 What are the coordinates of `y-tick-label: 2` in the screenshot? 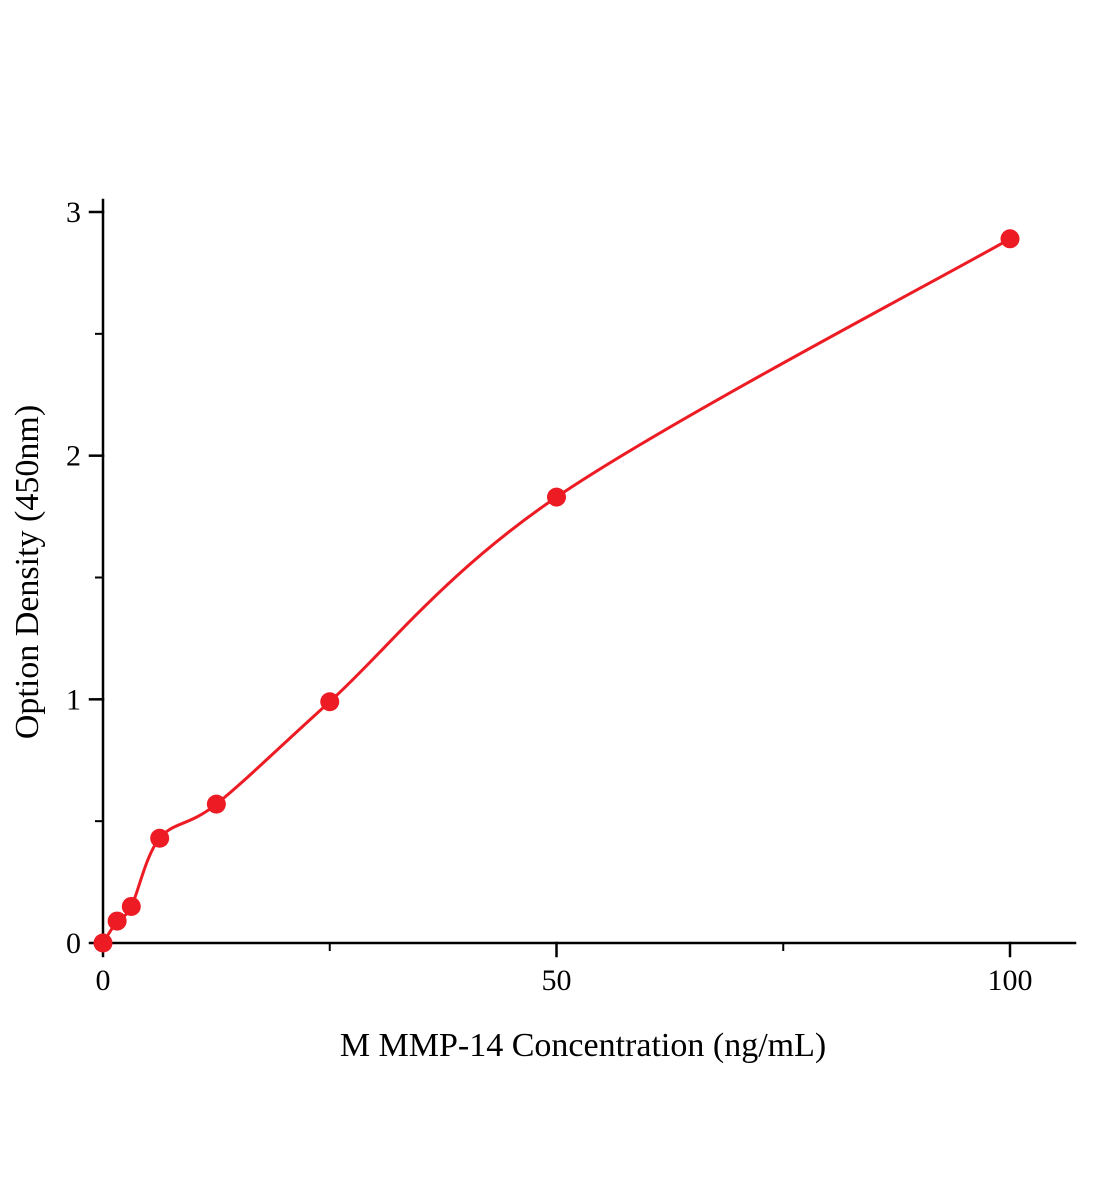 It's located at (73, 456).